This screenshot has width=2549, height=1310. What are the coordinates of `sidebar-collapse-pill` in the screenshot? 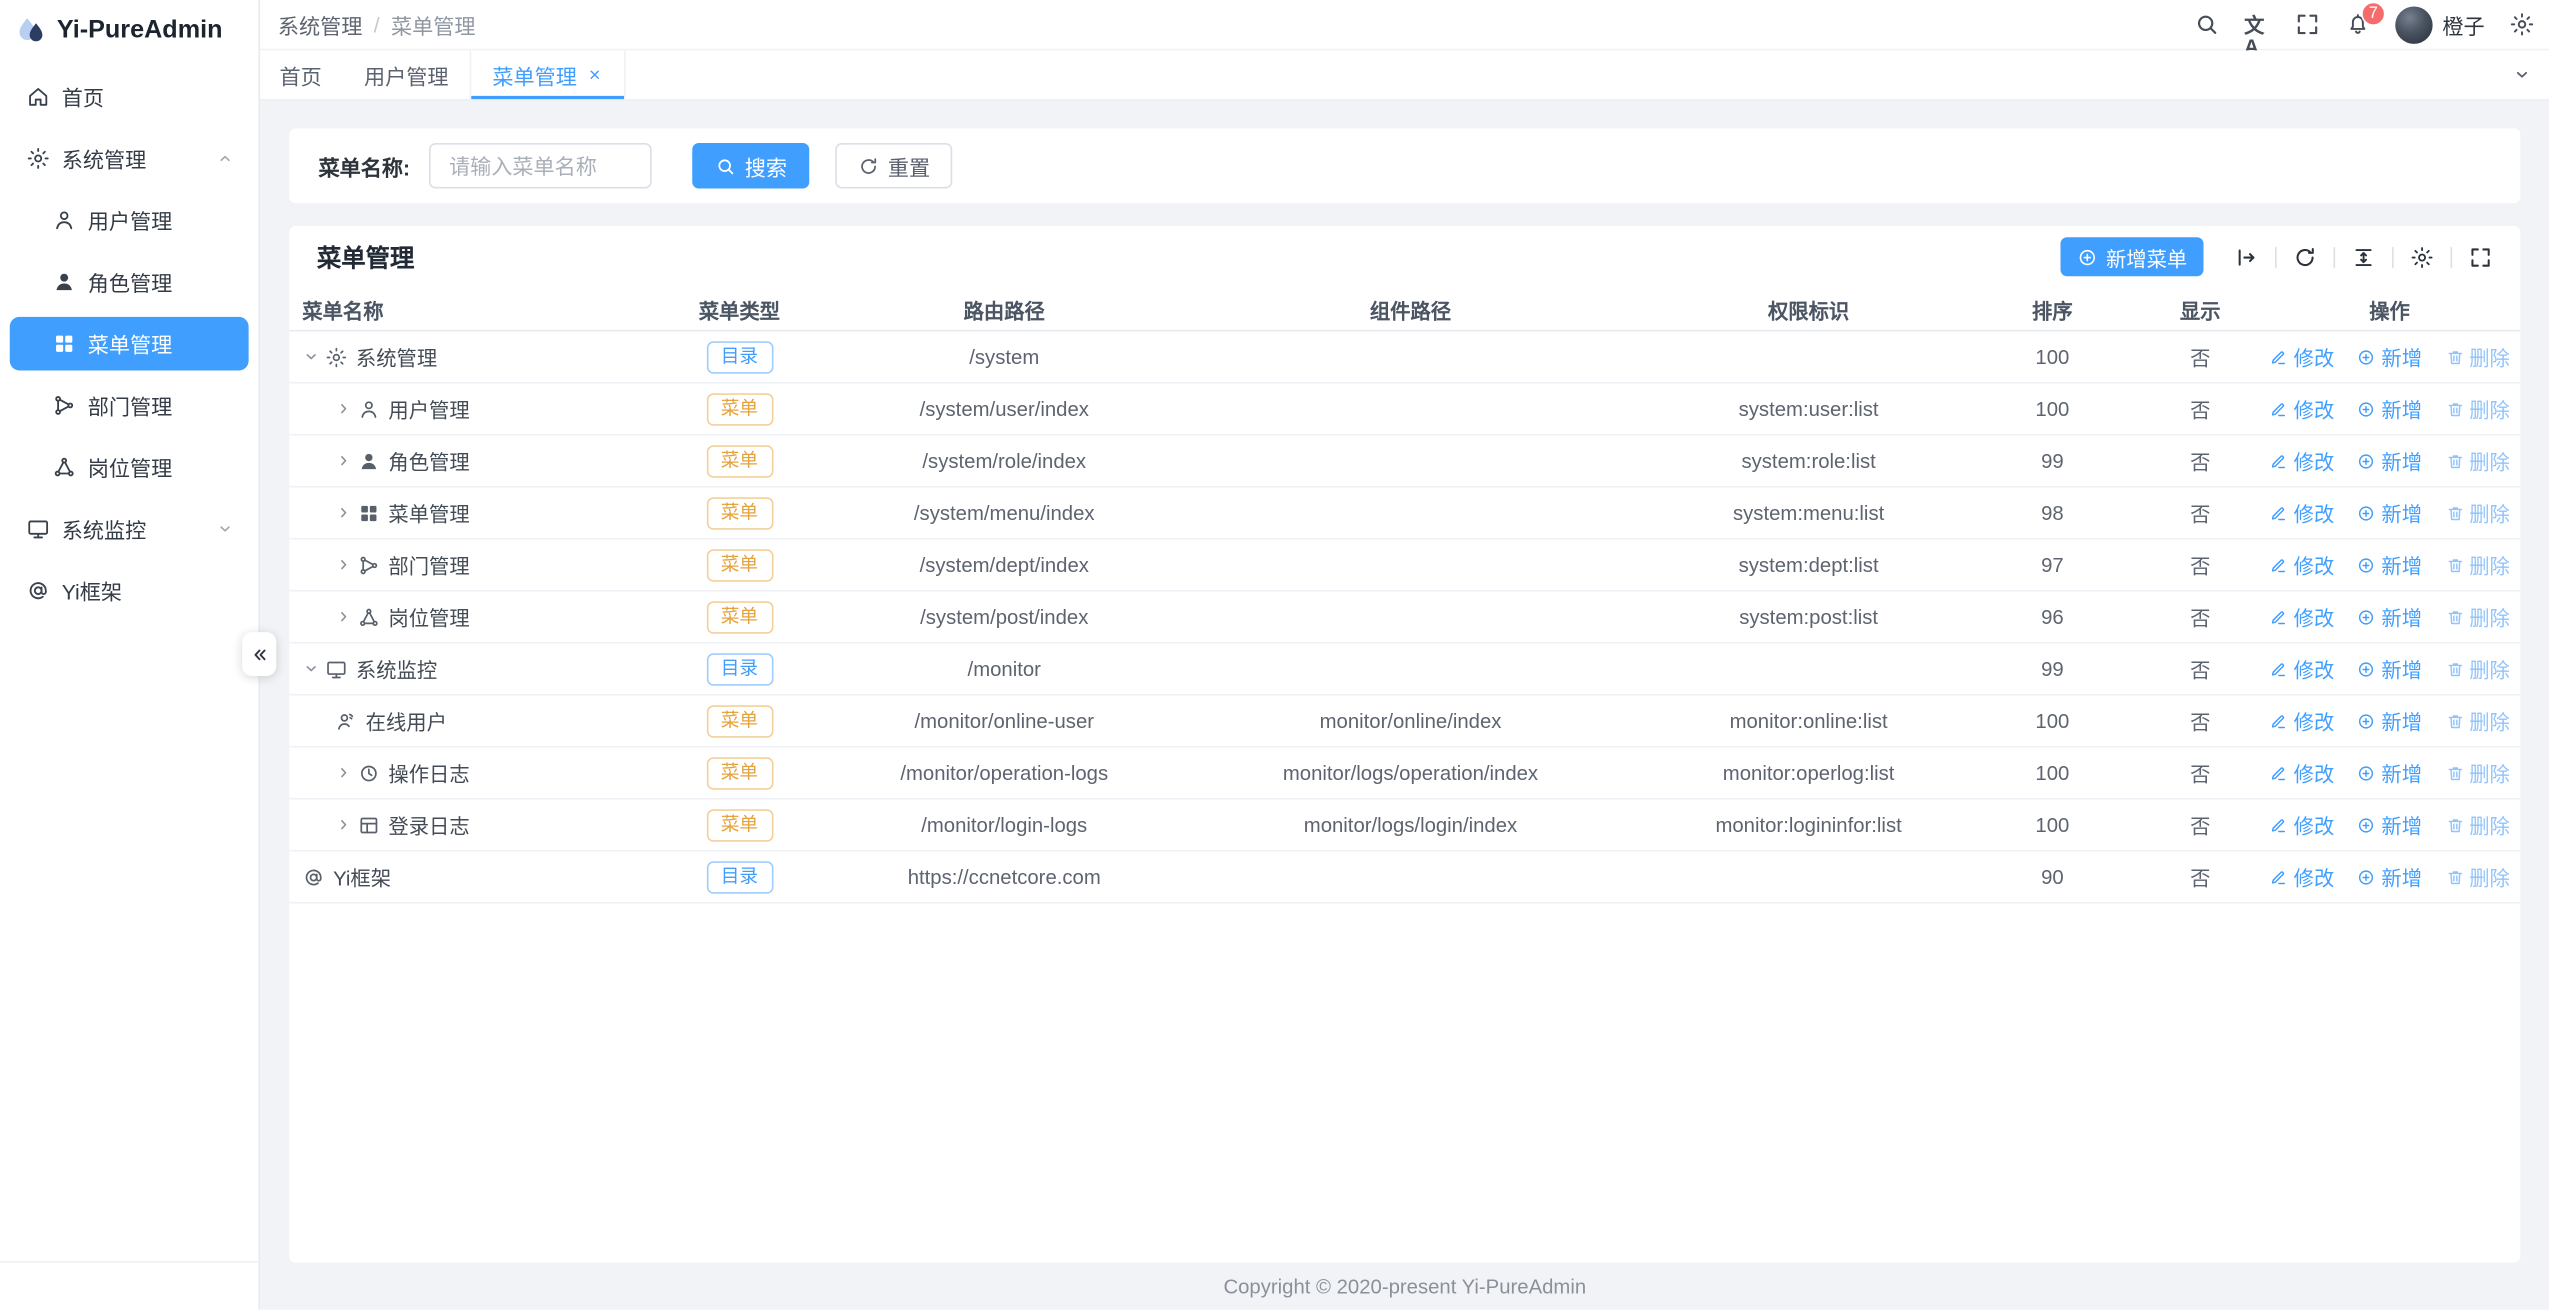 It's located at (259, 654).